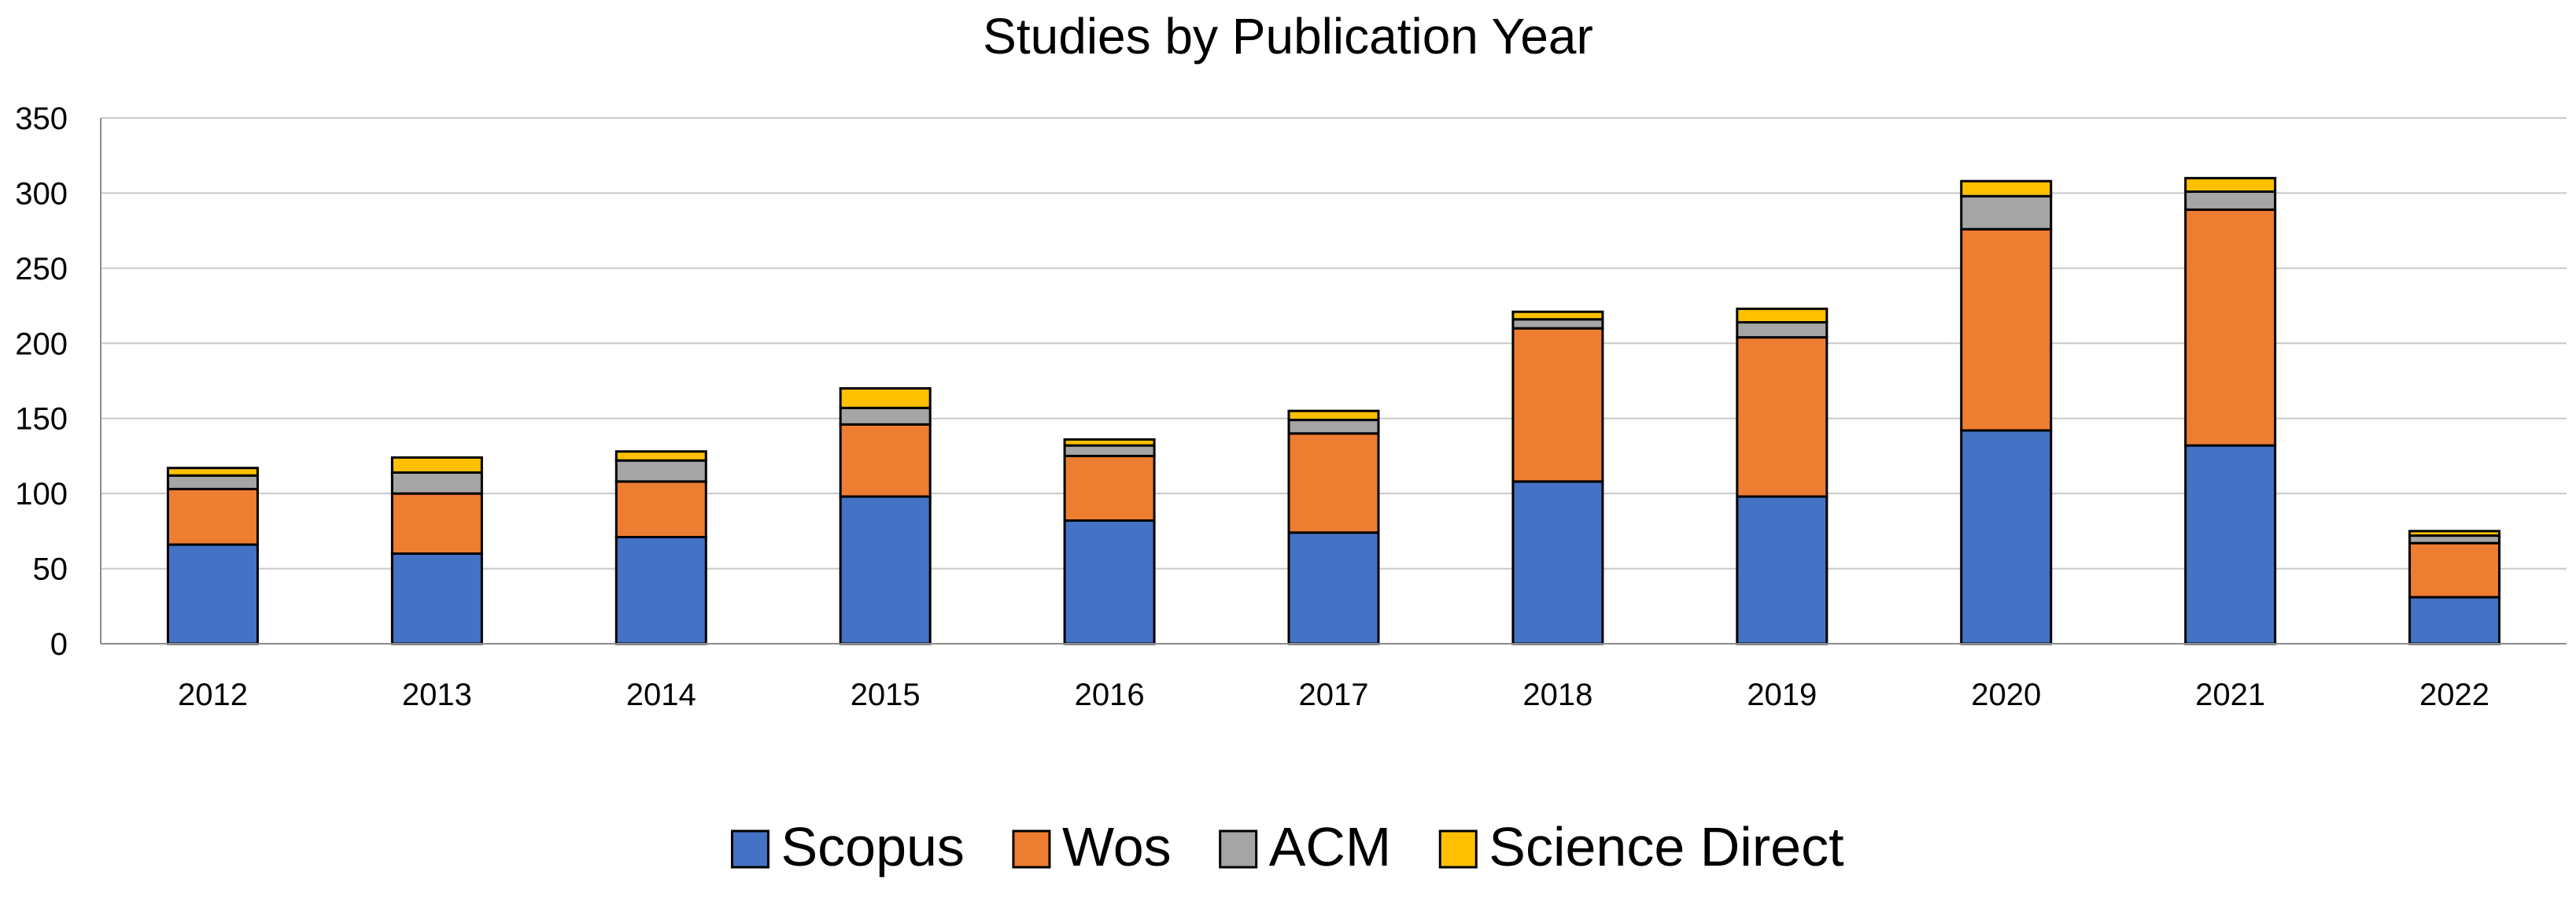 Image resolution: width=2576 pixels, height=905 pixels. Describe the element at coordinates (2454, 695) in the screenshot. I see `x-tick-label: 2022` at that location.